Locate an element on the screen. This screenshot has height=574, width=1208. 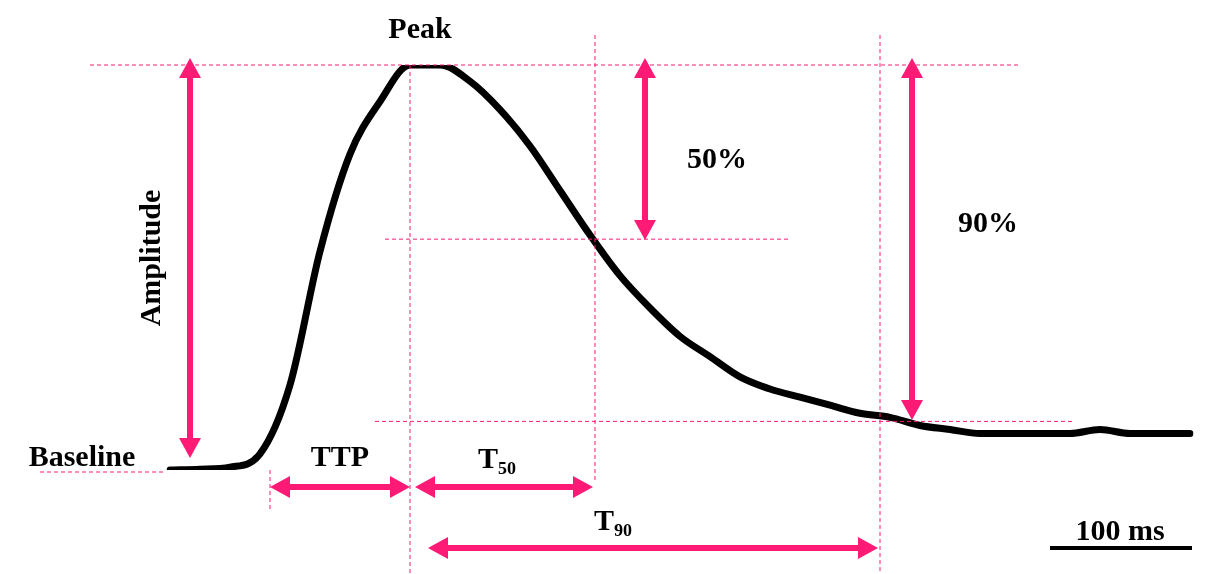
annotation: TTP is located at coordinates (340, 456).